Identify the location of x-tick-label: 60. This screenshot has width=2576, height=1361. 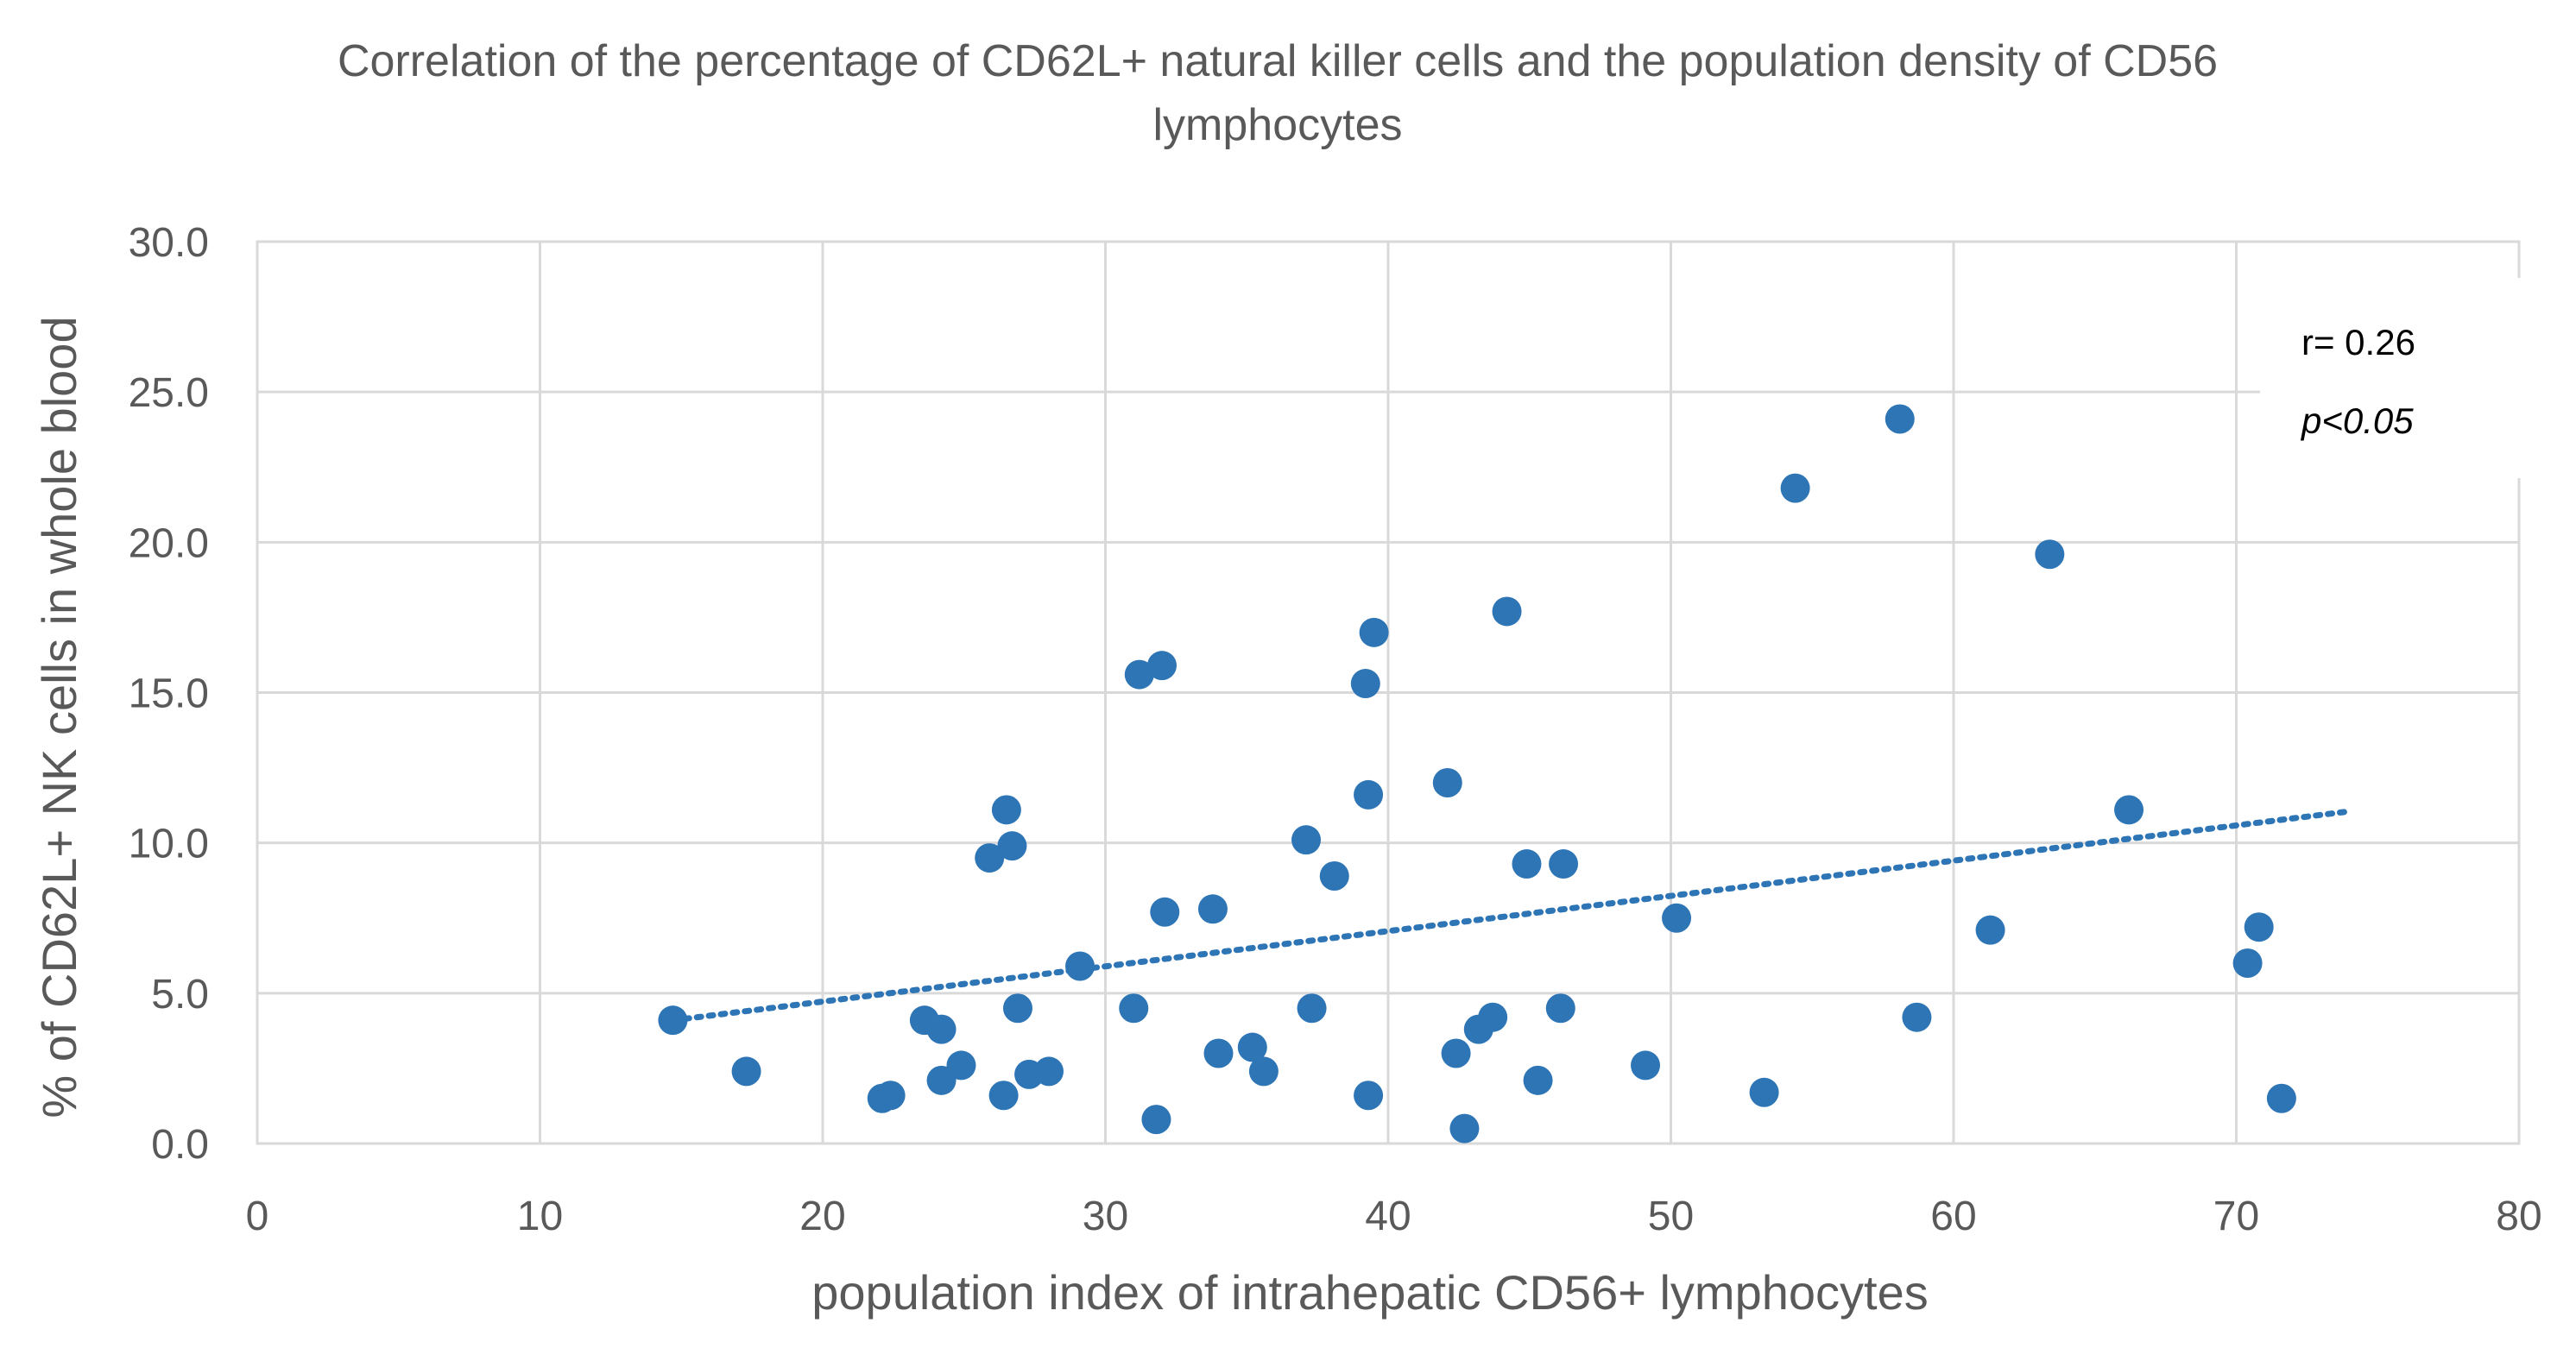
(1953, 1216).